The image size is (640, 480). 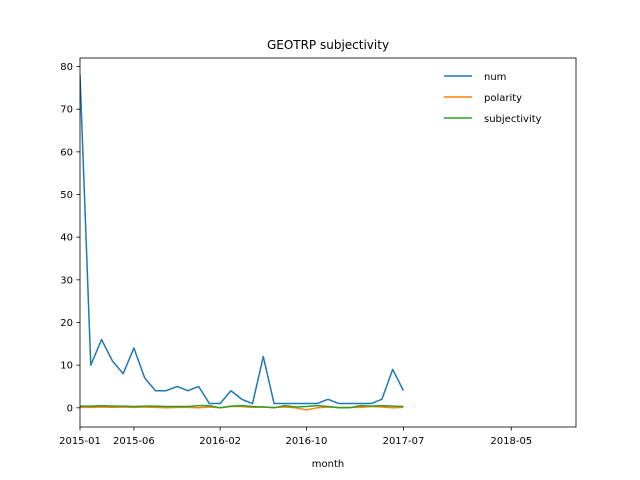 What do you see at coordinates (66, 323) in the screenshot?
I see `y-tick-label: 20` at bounding box center [66, 323].